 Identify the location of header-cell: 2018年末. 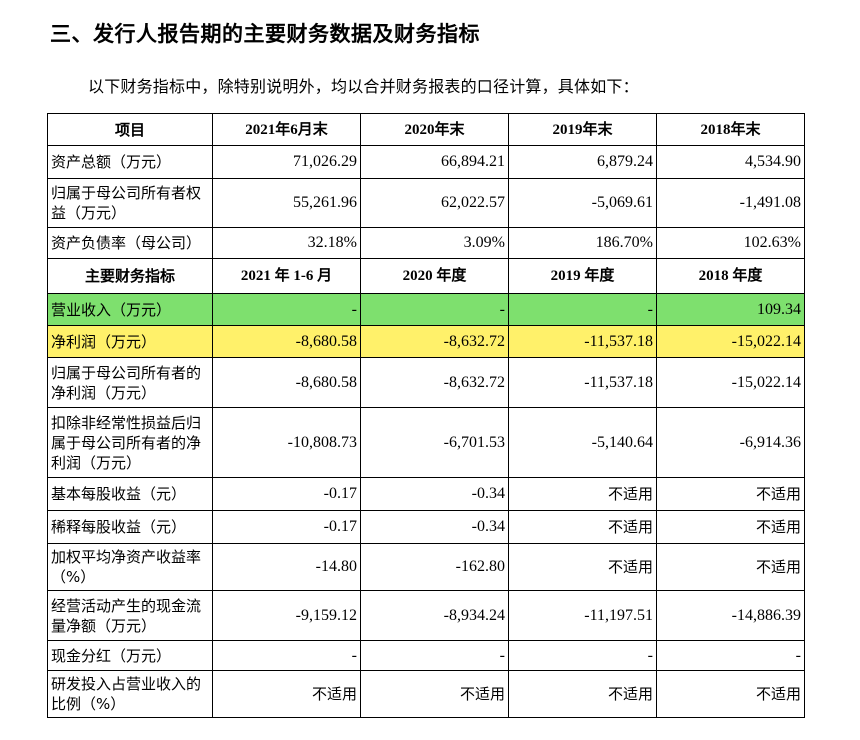
(730, 129).